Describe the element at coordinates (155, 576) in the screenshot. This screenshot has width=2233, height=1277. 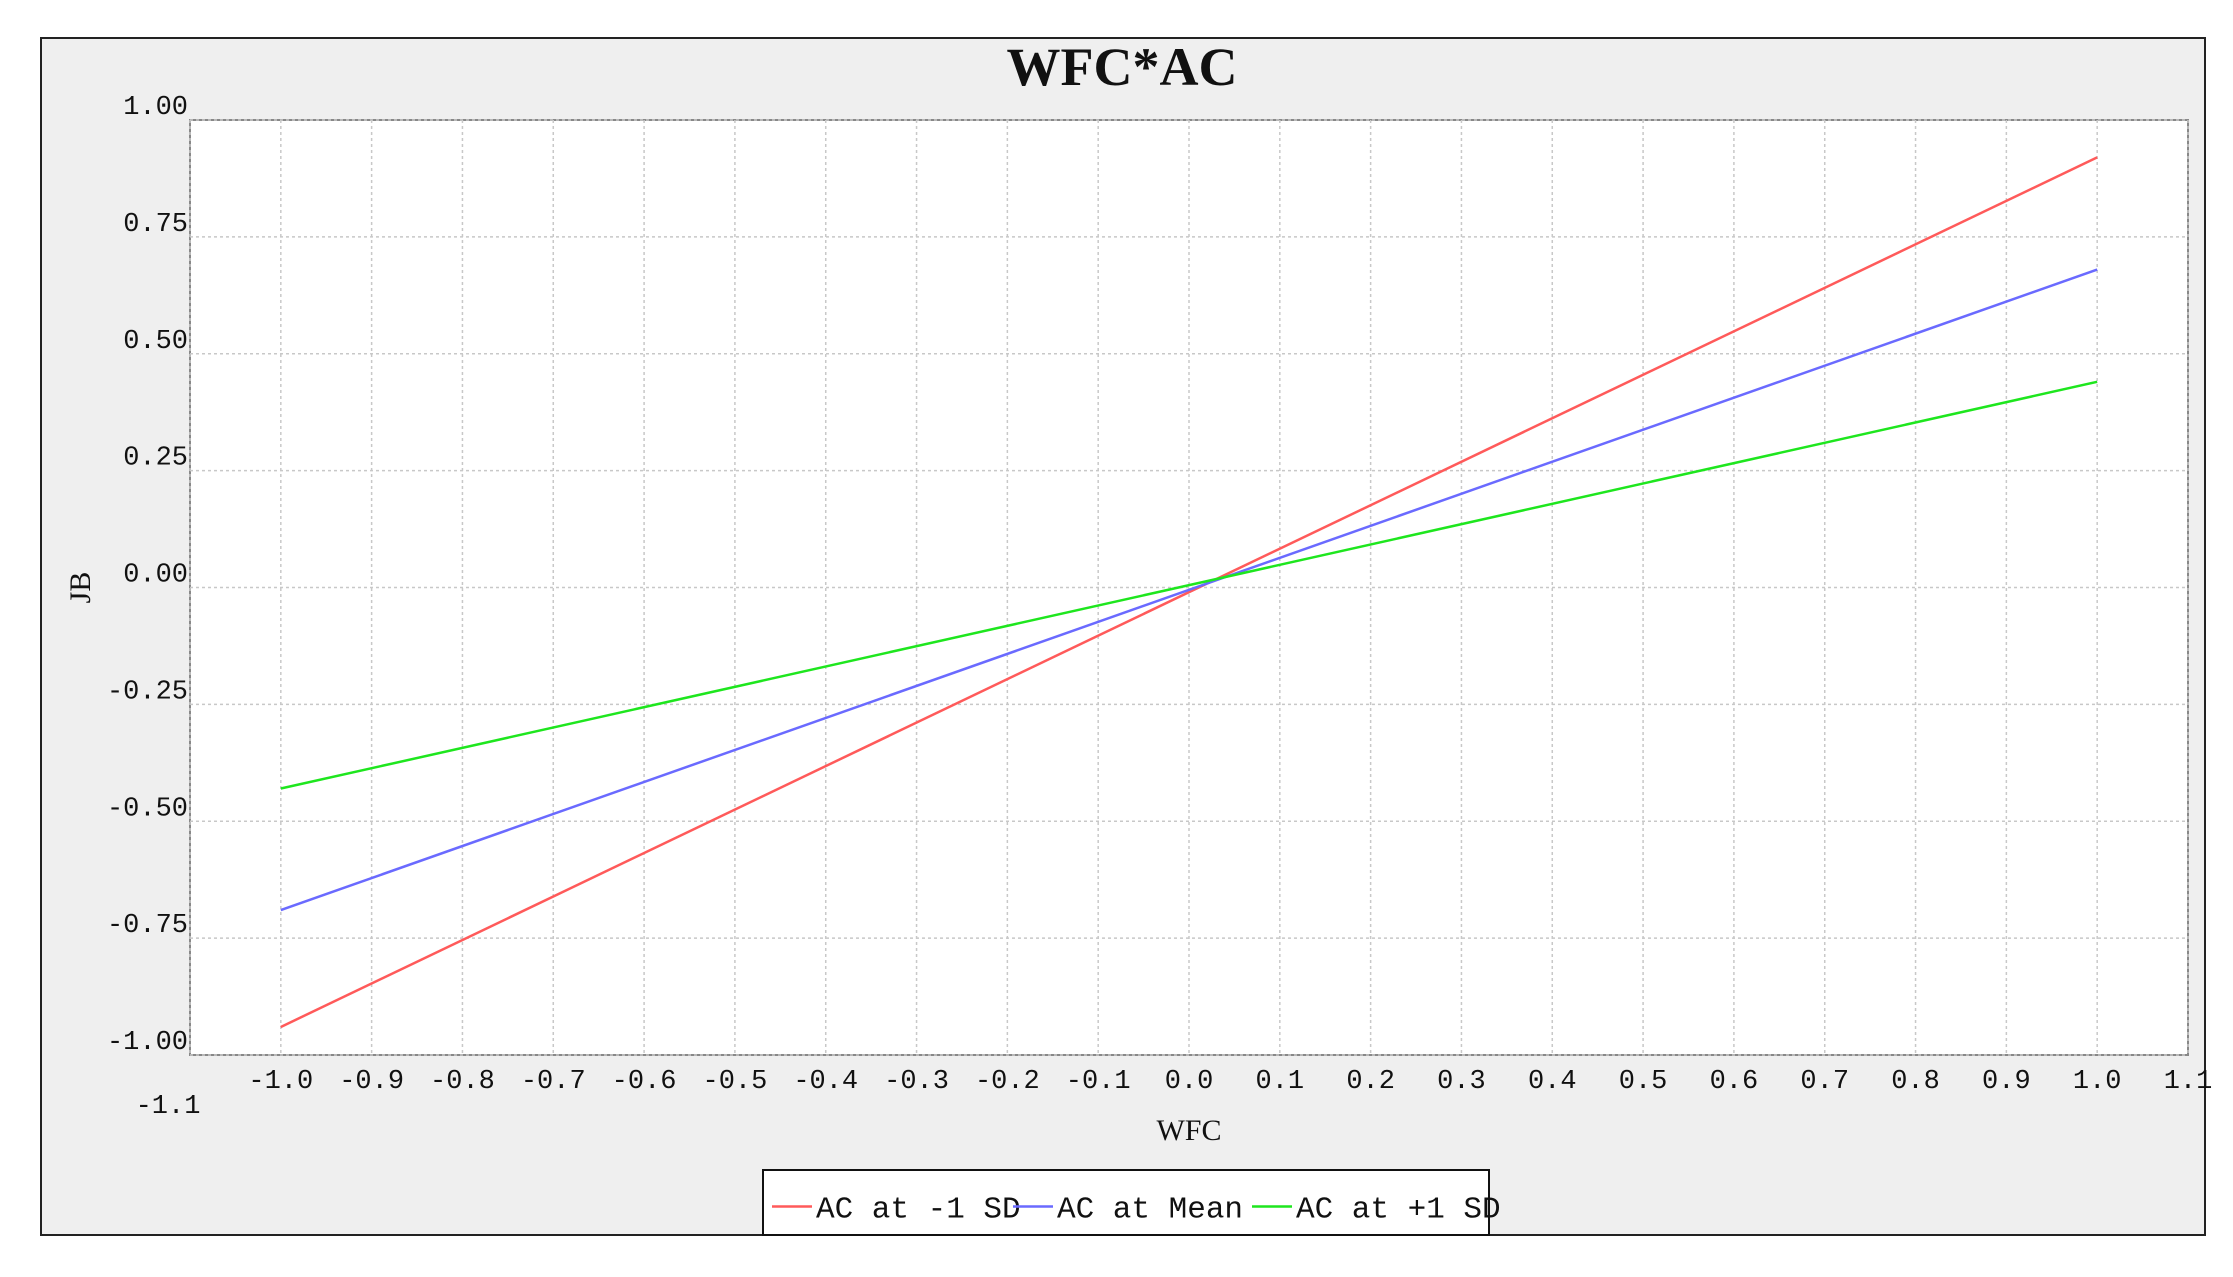
I see `y-tick-label: 0.00` at that location.